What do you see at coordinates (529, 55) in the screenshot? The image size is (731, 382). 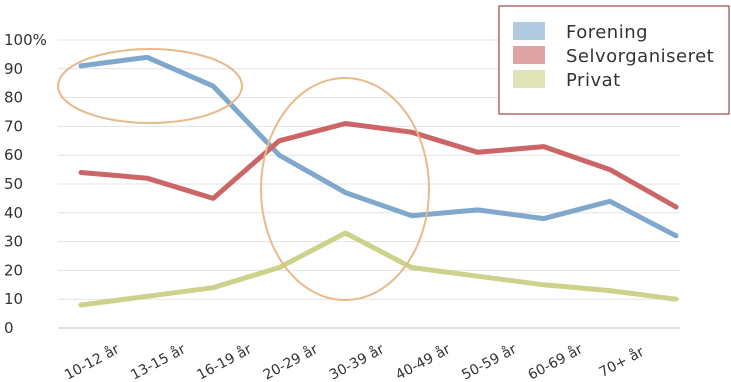 I see `legend-swatch-selvorganiseret` at bounding box center [529, 55].